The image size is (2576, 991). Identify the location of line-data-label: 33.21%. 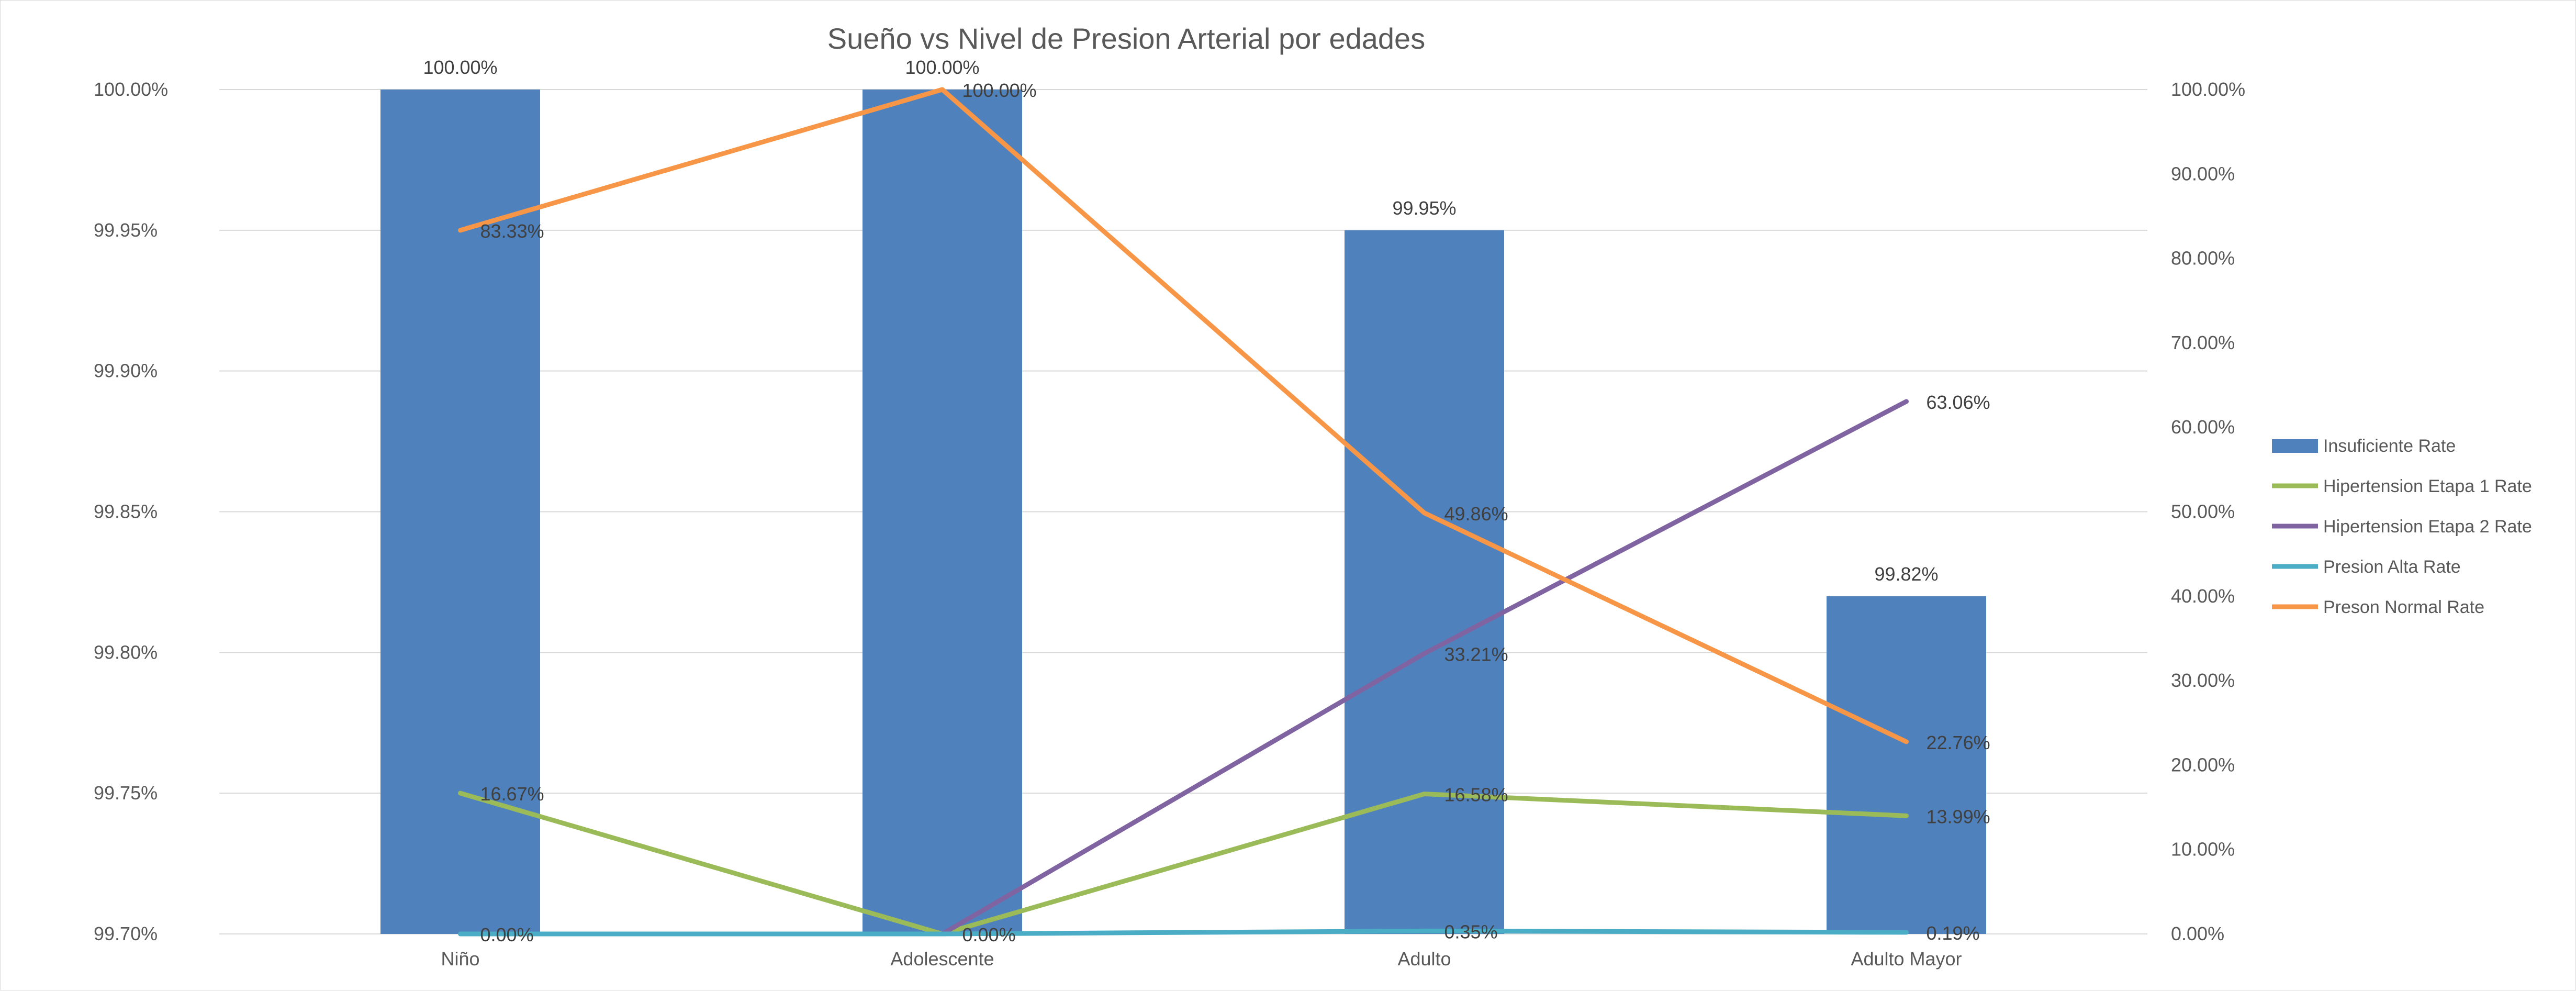
(1476, 654).